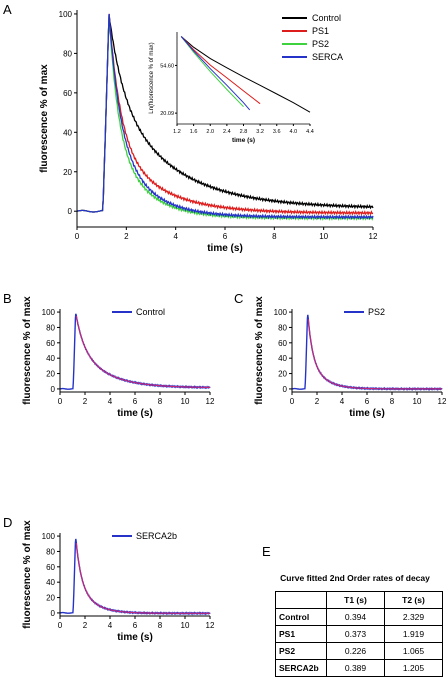 The image size is (448, 693). Describe the element at coordinates (301, 600) in the screenshot. I see `table-header-corner` at that location.